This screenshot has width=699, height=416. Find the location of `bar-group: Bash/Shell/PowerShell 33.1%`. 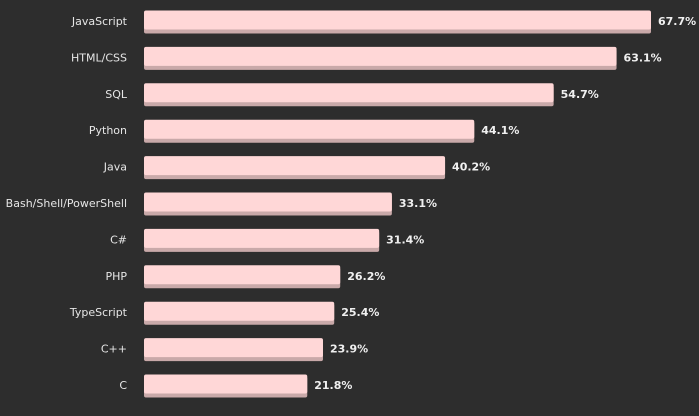

bar-group: Bash/Shell/PowerShell 33.1% is located at coordinates (221, 204).